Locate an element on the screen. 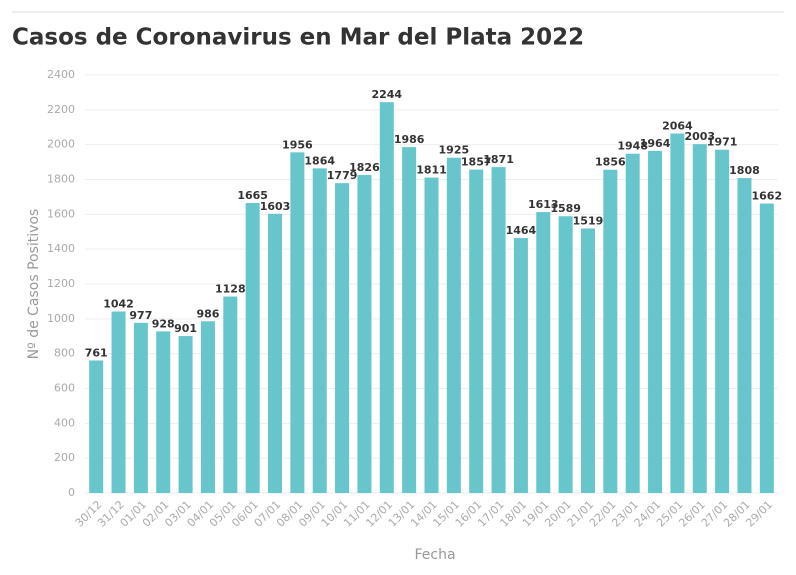 The height and width of the screenshot is (575, 796). y-tick-label: 1600 is located at coordinates (61, 213).